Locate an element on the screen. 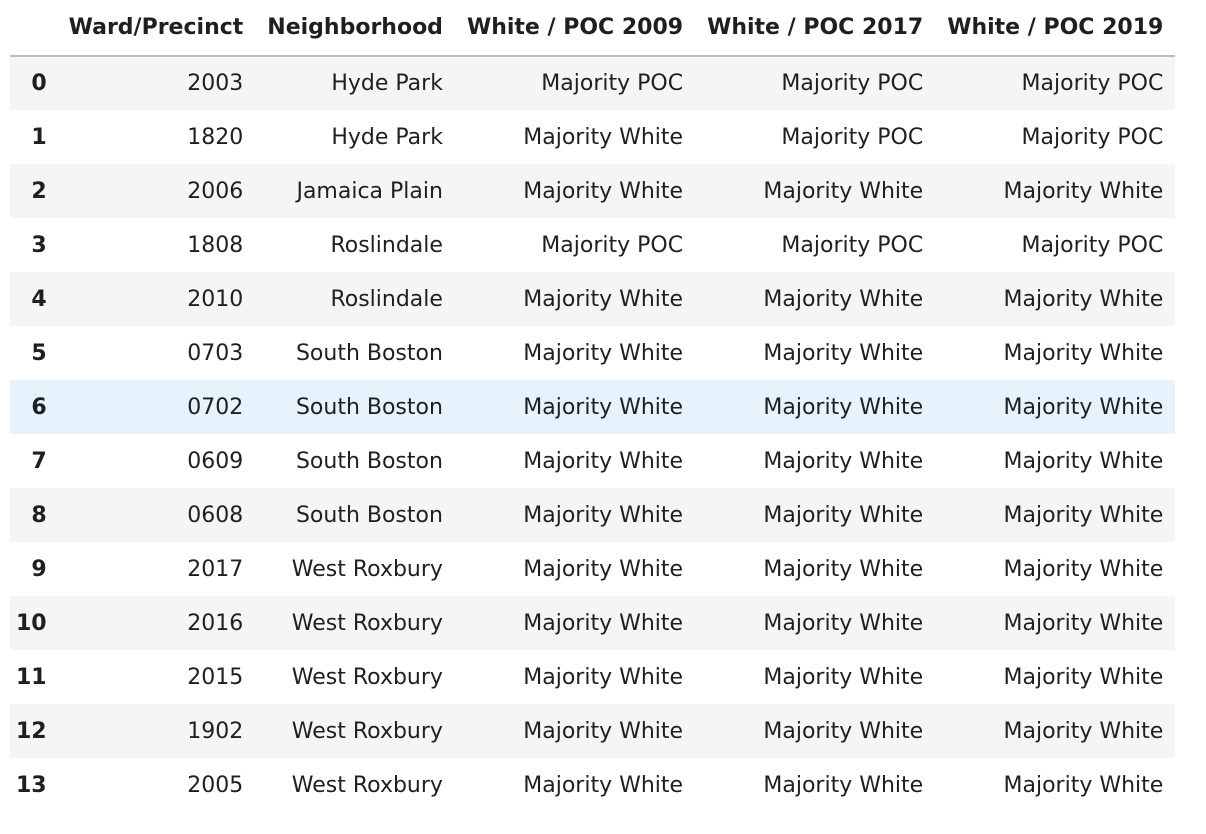 This screenshot has width=1206, height=834. ward-precinct-cell: 2015 is located at coordinates (215, 677).